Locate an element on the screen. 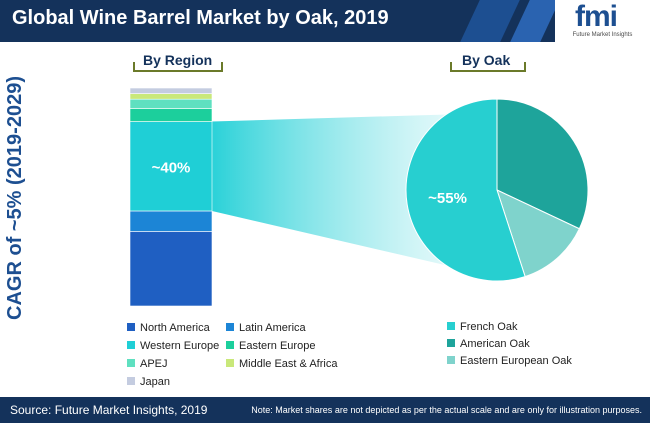  legend-label: Latin America is located at coordinates (272, 328).